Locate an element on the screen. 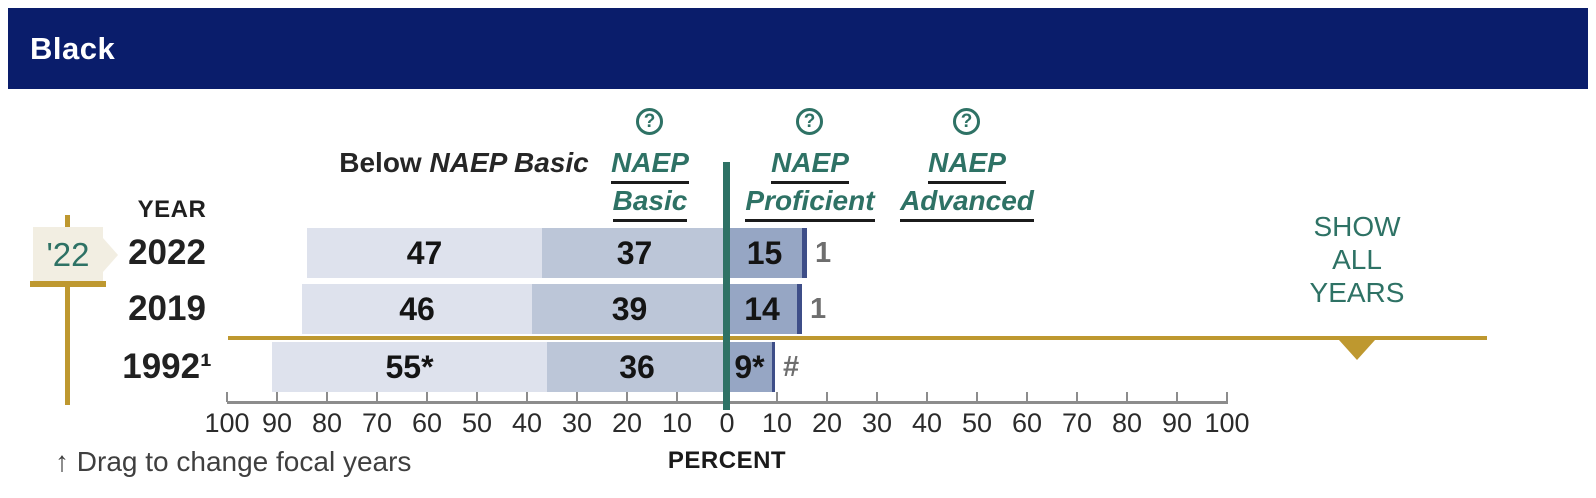 The width and height of the screenshot is (1596, 498). header-naep-proficient: NAEP Proficient is located at coordinates (810, 184).